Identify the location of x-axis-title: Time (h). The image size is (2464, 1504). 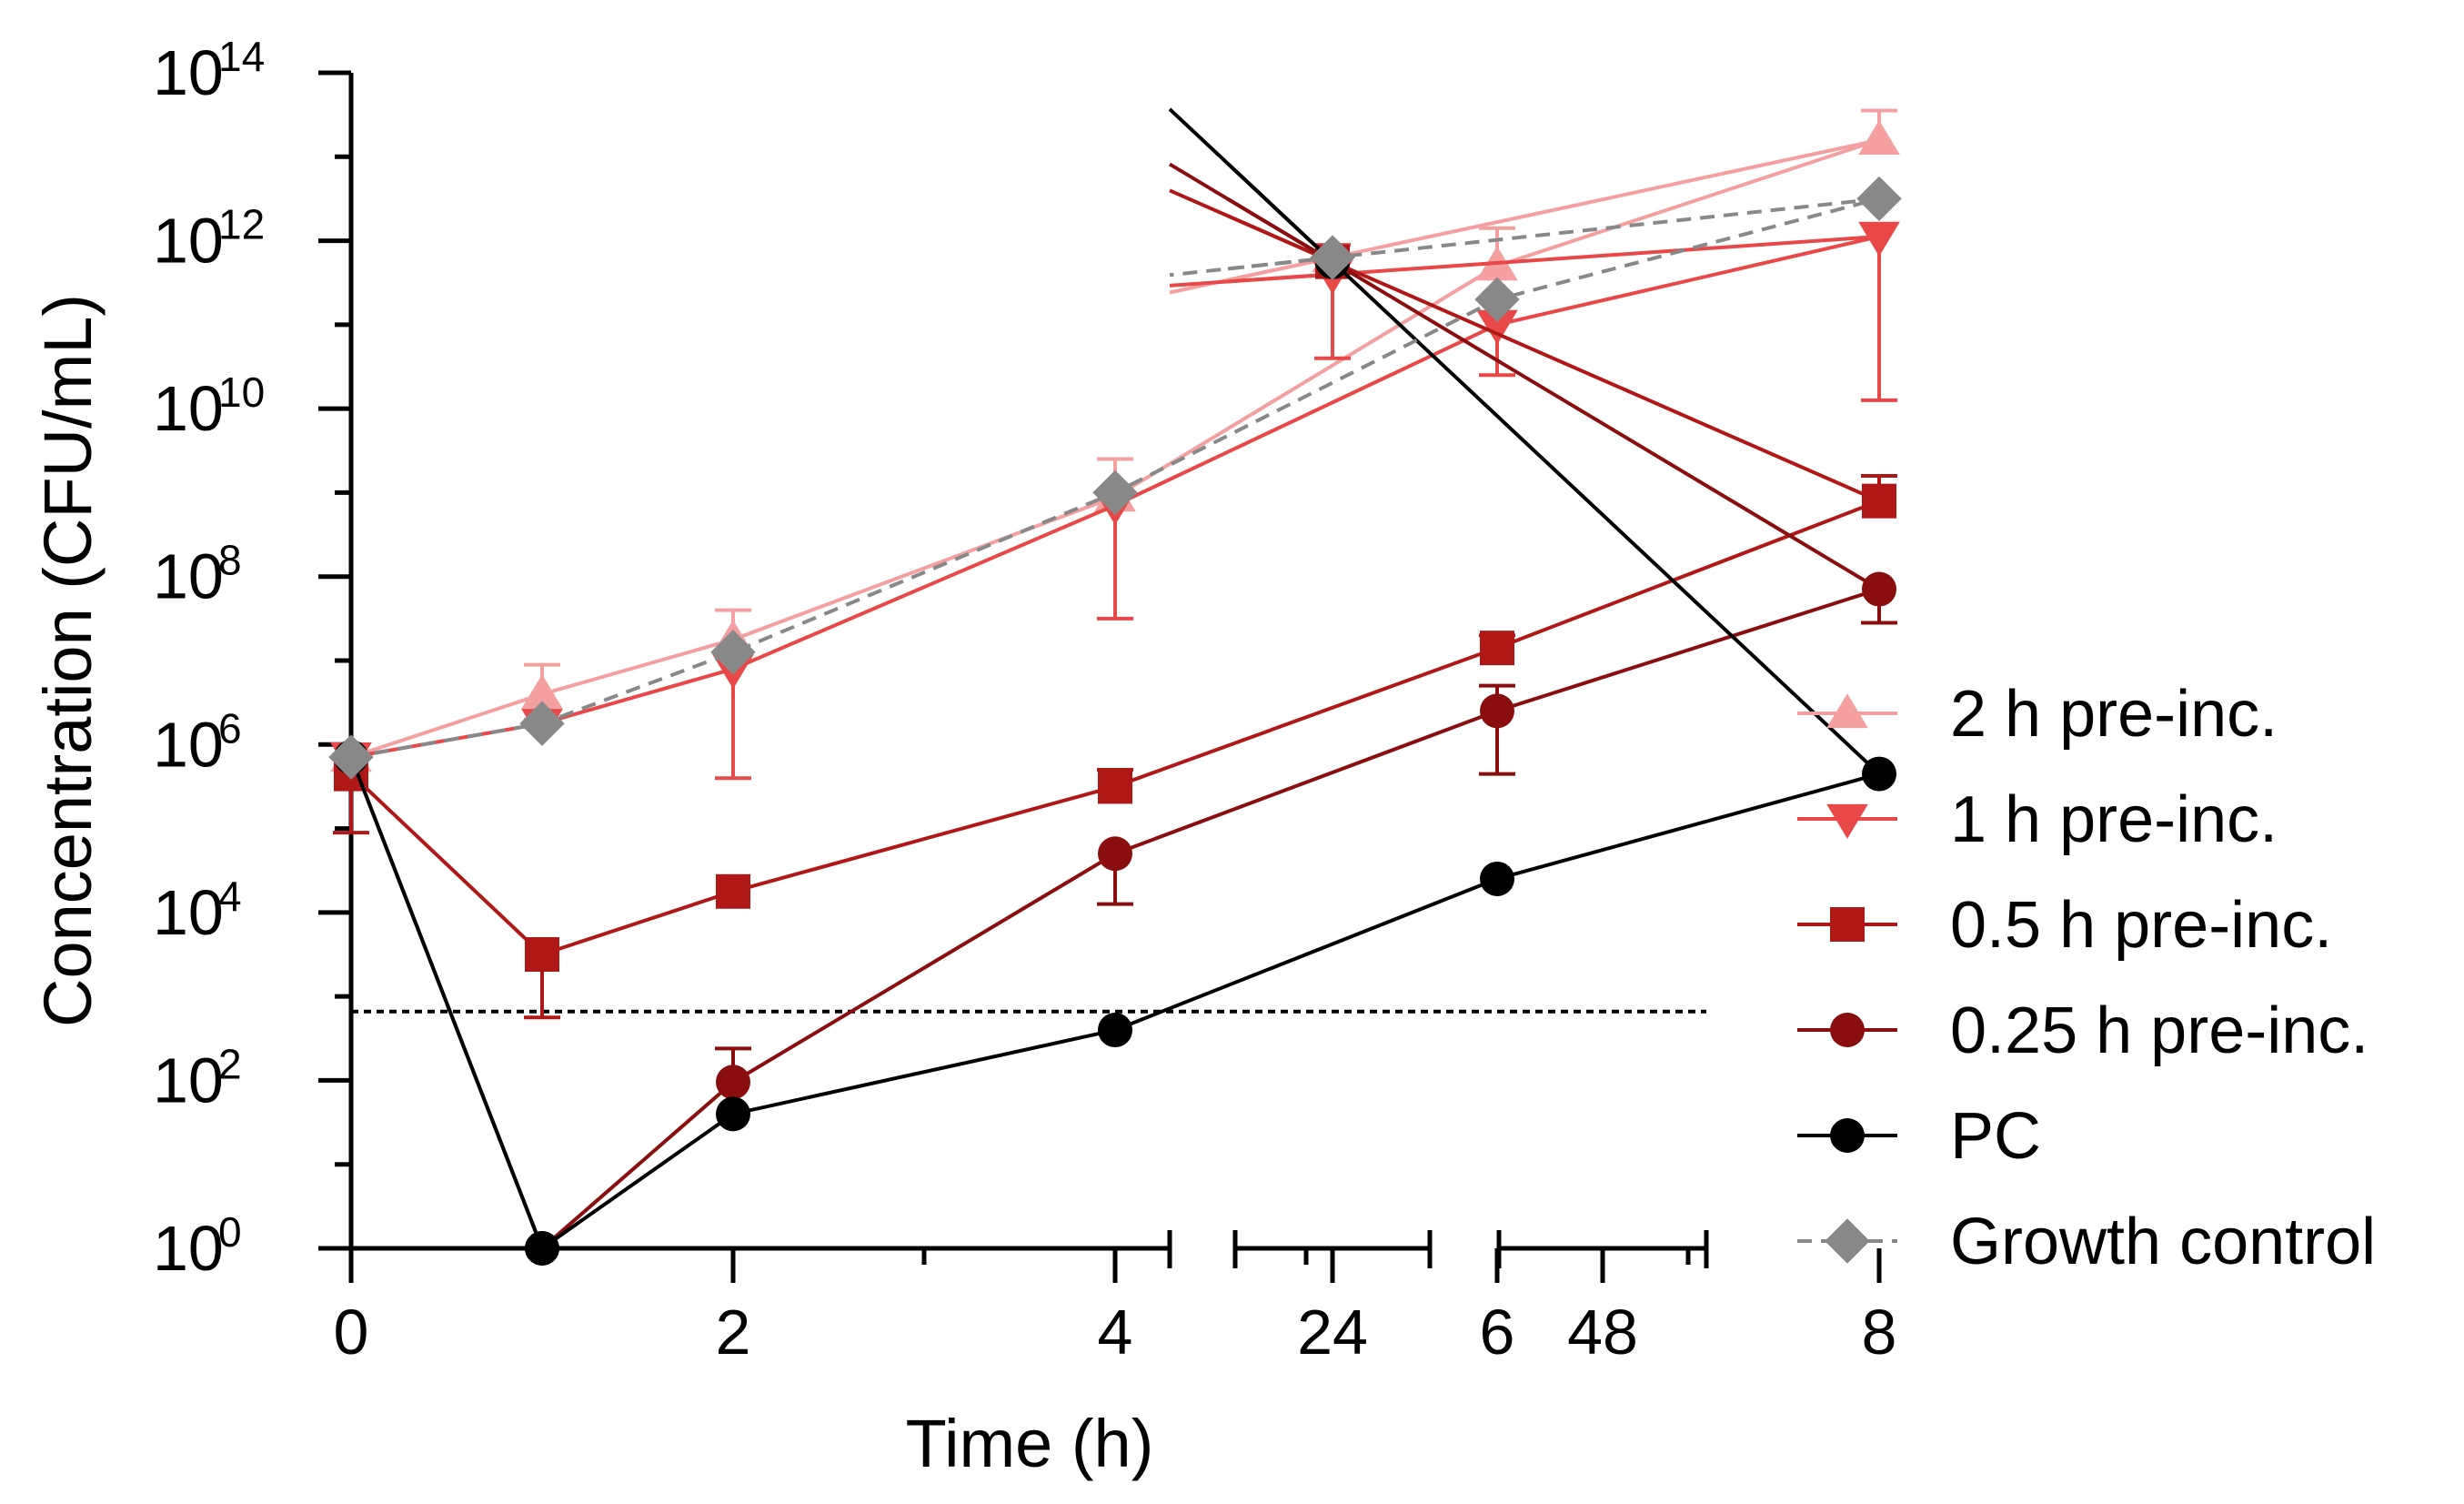
(1030, 1443).